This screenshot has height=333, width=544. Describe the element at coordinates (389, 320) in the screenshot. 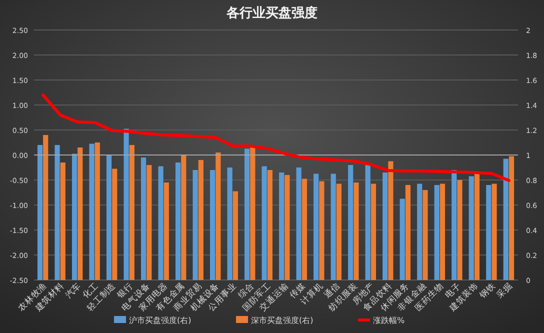

I see `legend-label: 涨跌幅%` at that location.